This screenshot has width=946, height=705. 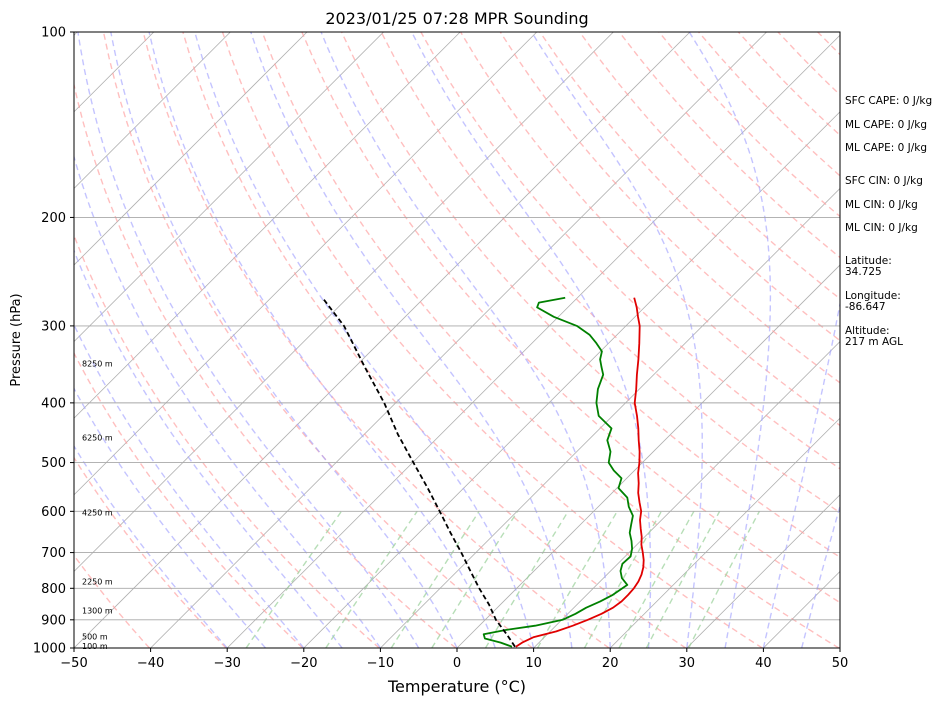 I want to click on y-tick-label: 700, so click(x=53, y=553).